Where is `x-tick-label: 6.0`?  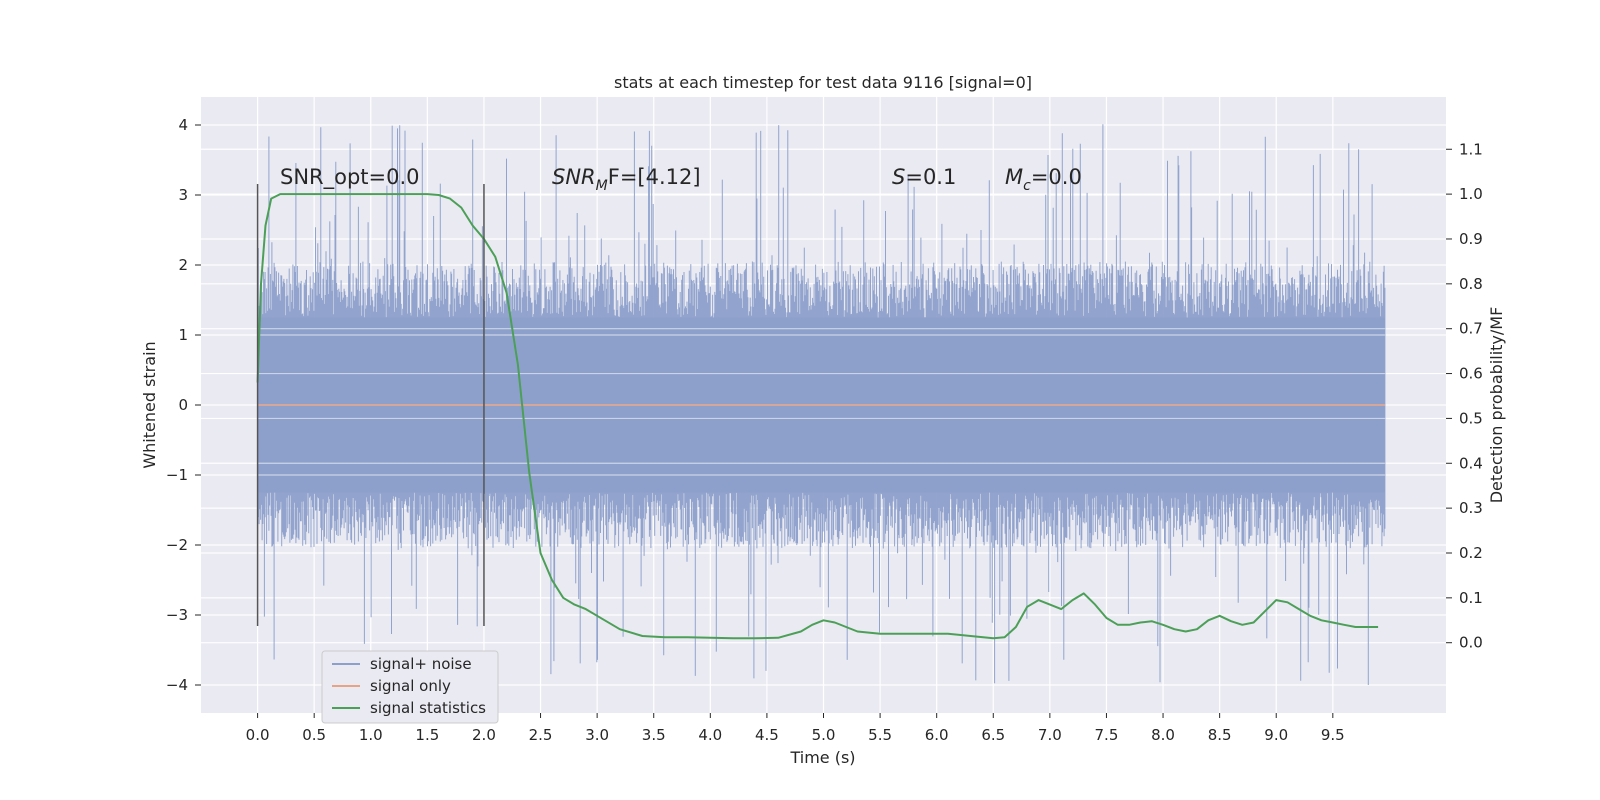
x-tick-label: 6.0 is located at coordinates (937, 735).